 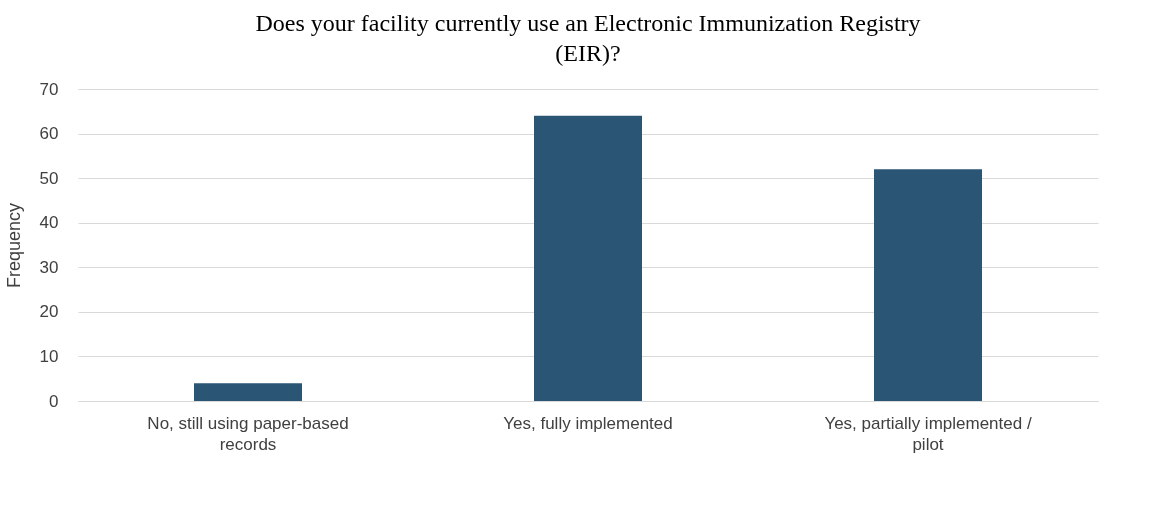 I want to click on y-tick-label: 10, so click(x=49, y=356).